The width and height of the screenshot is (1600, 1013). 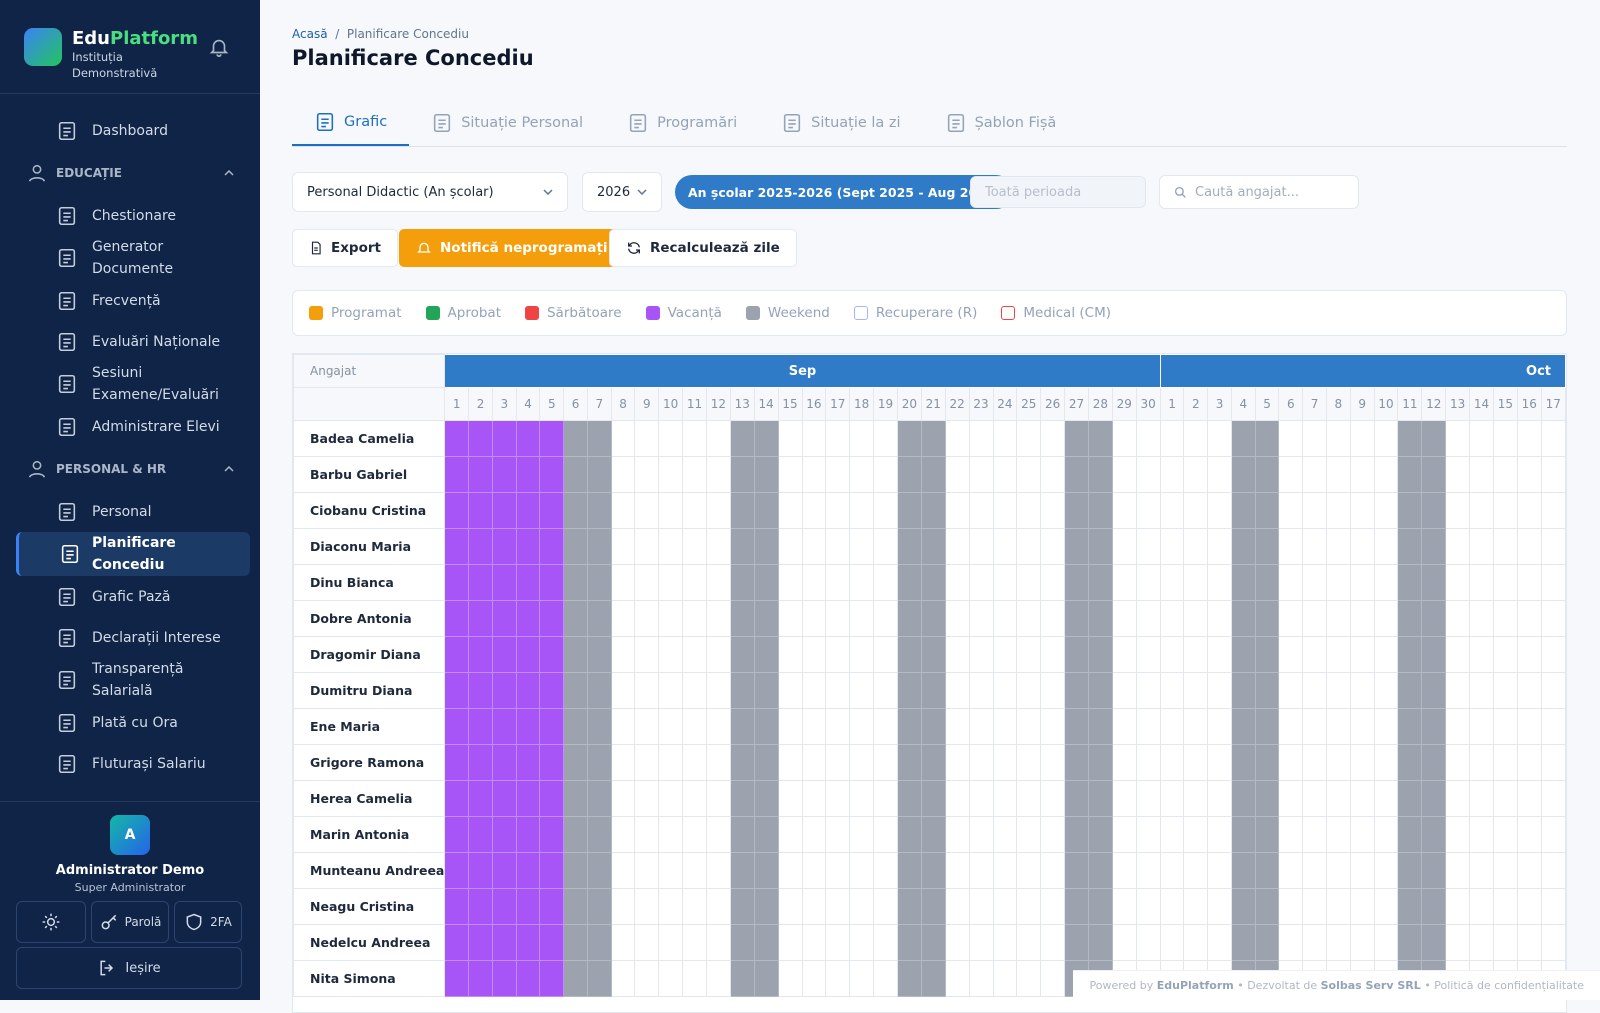 What do you see at coordinates (703, 248) in the screenshot?
I see `recalc-button: Recalculează zile` at bounding box center [703, 248].